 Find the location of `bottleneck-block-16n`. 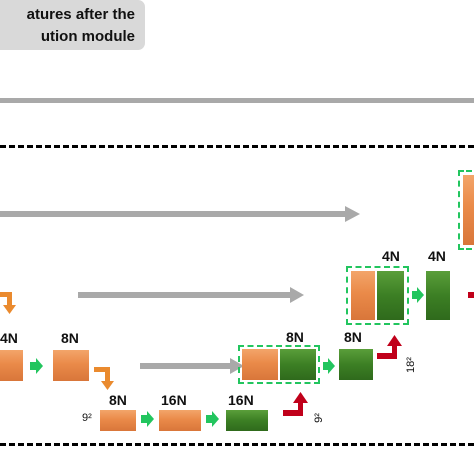

bottleneck-block-16n is located at coordinates (180, 420).